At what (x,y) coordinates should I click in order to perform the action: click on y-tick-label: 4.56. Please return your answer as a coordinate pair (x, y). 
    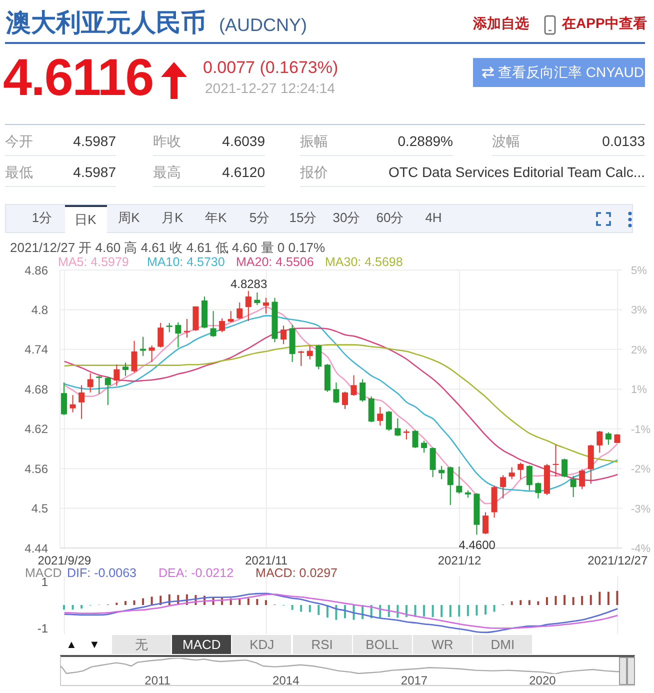
    Looking at the image, I should click on (36, 469).